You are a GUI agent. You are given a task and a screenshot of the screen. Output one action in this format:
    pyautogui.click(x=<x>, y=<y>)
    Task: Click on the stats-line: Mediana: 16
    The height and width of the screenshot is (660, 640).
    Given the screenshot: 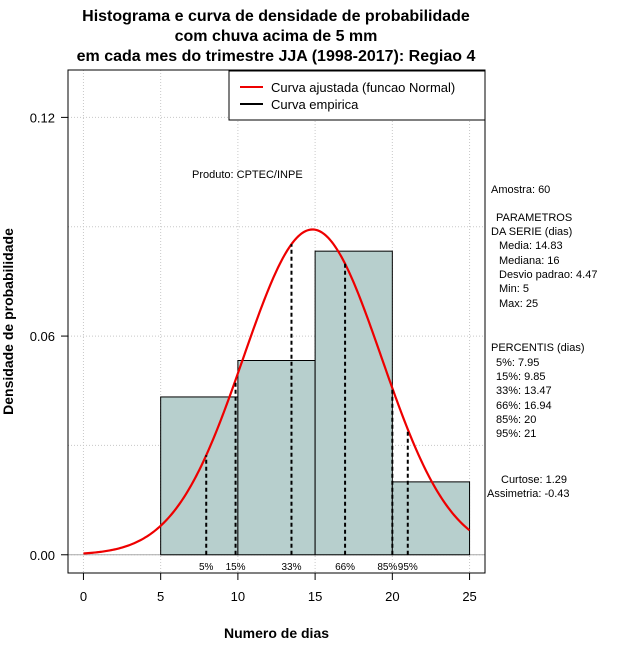 What is the action you would take?
    pyautogui.click(x=529, y=261)
    